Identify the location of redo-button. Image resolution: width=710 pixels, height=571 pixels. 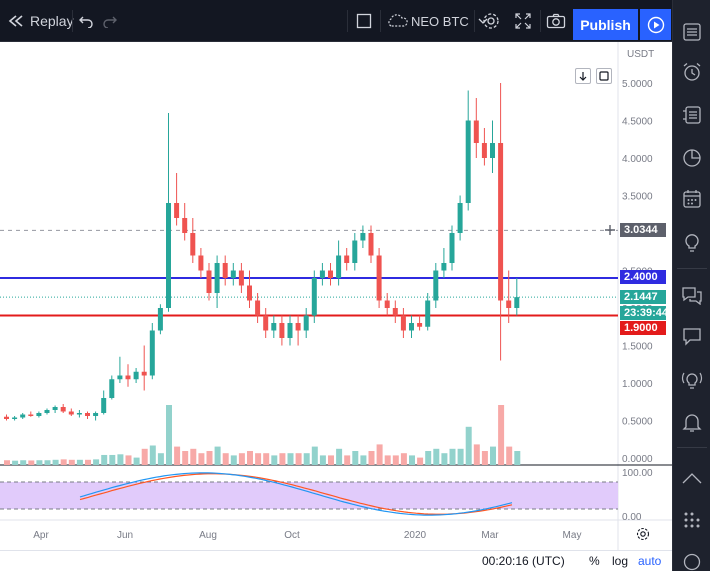
(110, 21).